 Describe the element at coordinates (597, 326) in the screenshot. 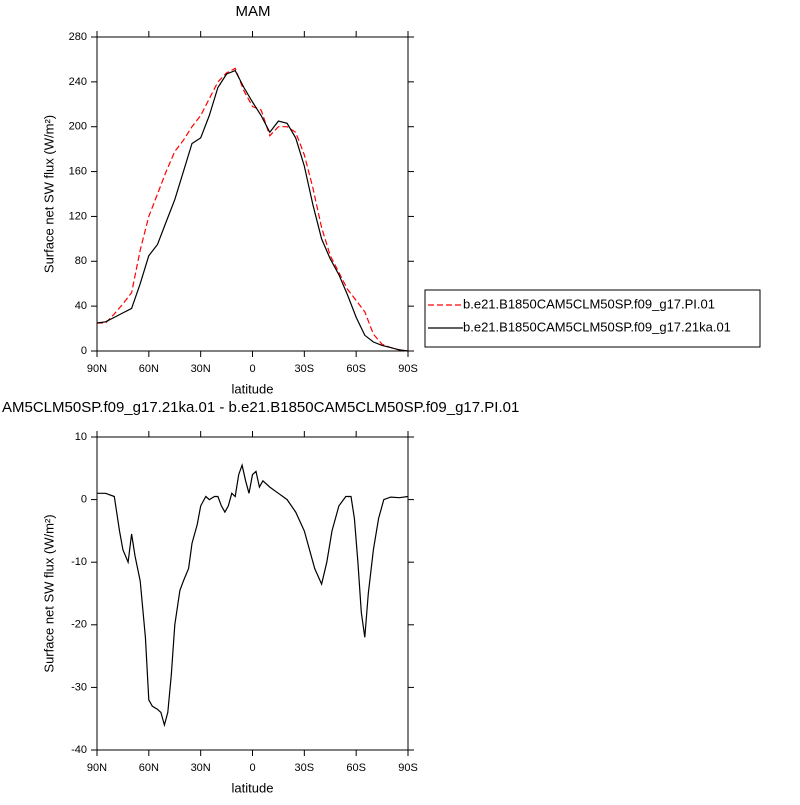

I see `legend-label: b.e21.B1850CAM5CLM50SP.f09_g17.21ka.01` at that location.